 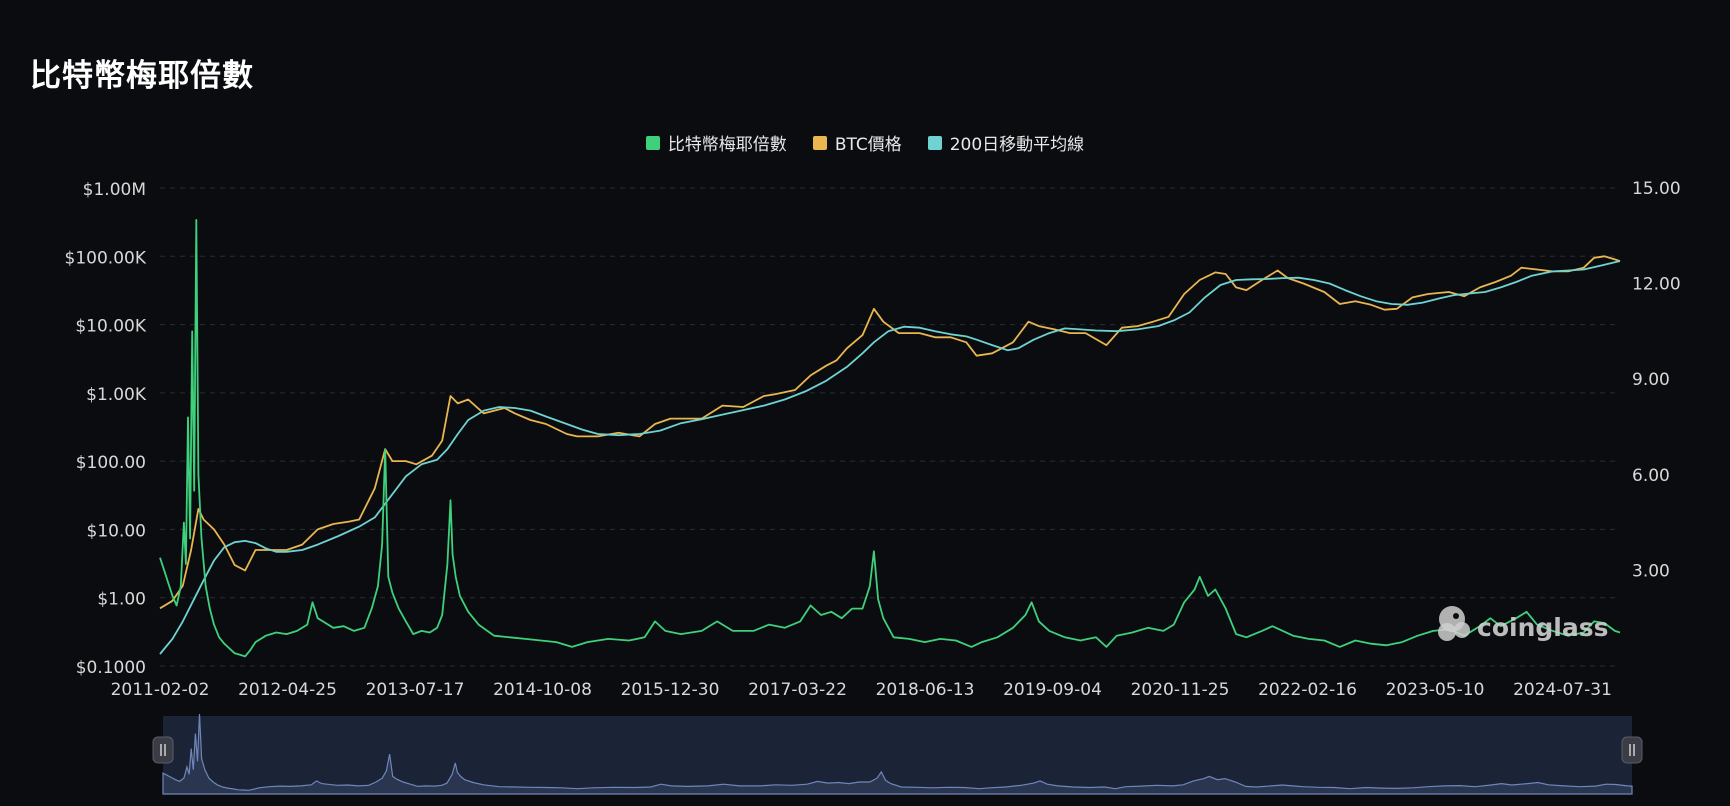 I want to click on right-tick-label: 6.00, so click(x=1651, y=476).